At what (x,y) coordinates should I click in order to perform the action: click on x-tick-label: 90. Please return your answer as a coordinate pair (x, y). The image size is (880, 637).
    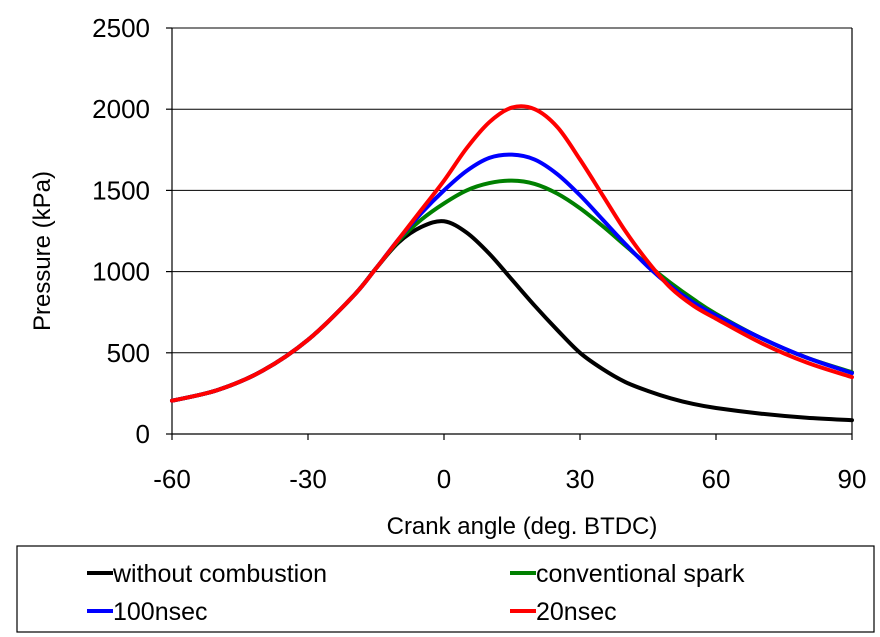
    Looking at the image, I should click on (852, 479).